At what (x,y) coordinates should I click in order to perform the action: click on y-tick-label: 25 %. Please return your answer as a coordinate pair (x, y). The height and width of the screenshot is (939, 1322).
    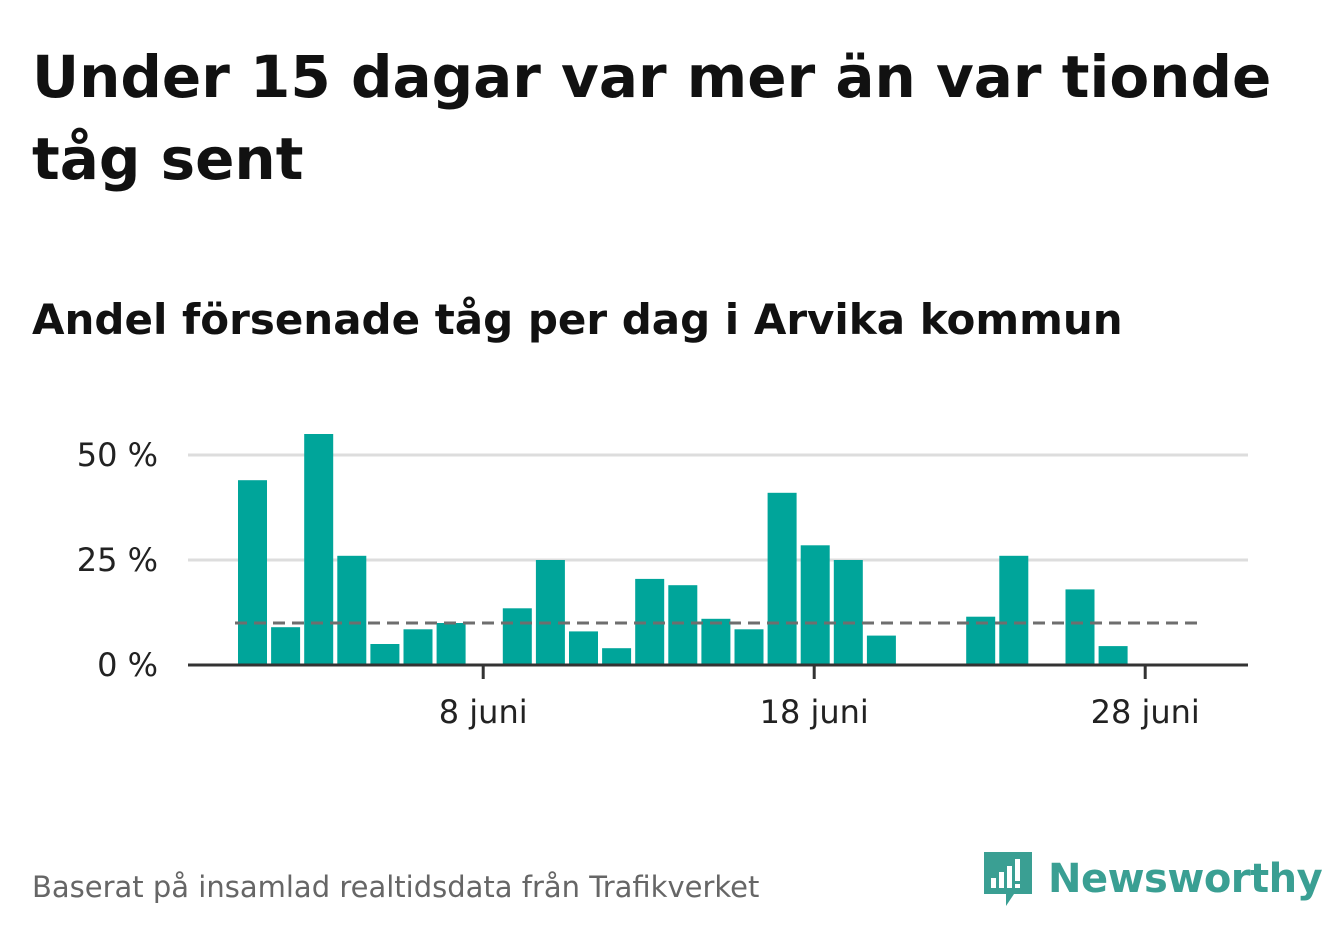
    Looking at the image, I should click on (117, 560).